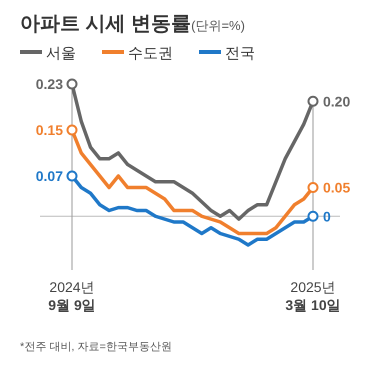 The width and height of the screenshot is (379, 370). Describe the element at coordinates (218, 25) in the screenshot. I see `chart-subtitle: (단위=%)` at that location.